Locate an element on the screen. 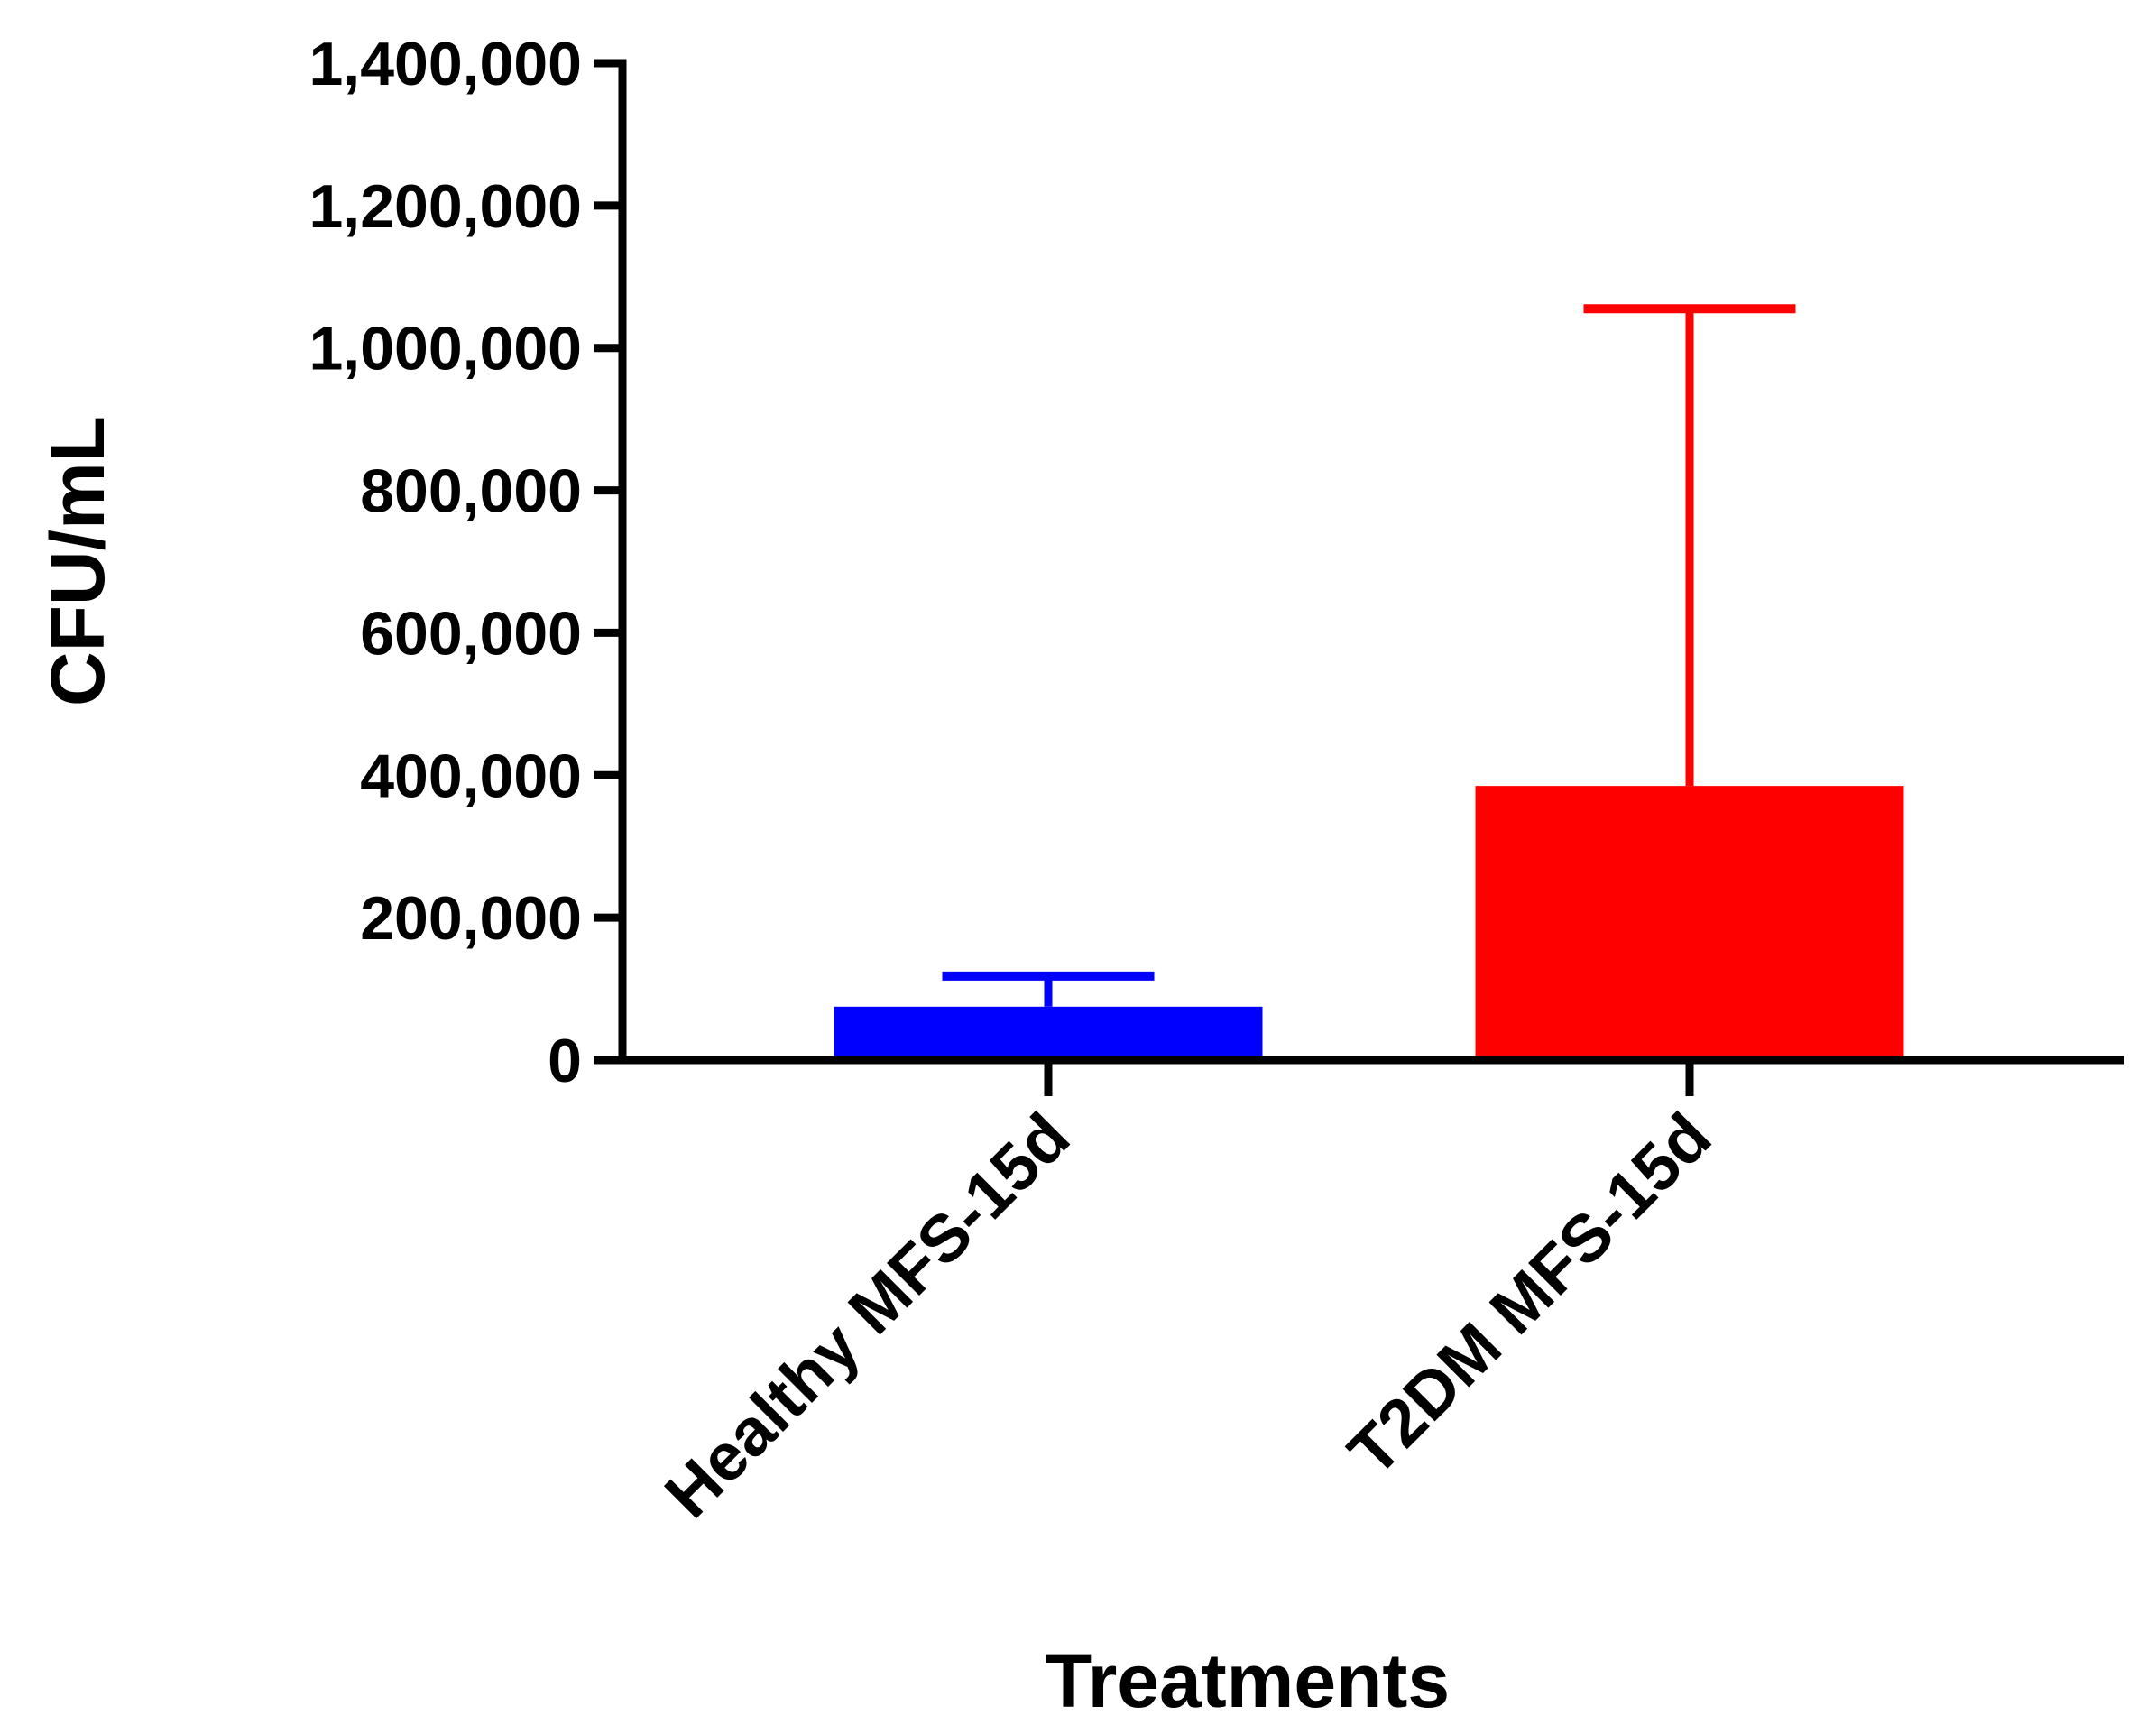 This screenshot has height=1734, width=2156. x-axis-ticks: Healthy MFS-15d T2DM MFS-15d is located at coordinates (1187, 1296).